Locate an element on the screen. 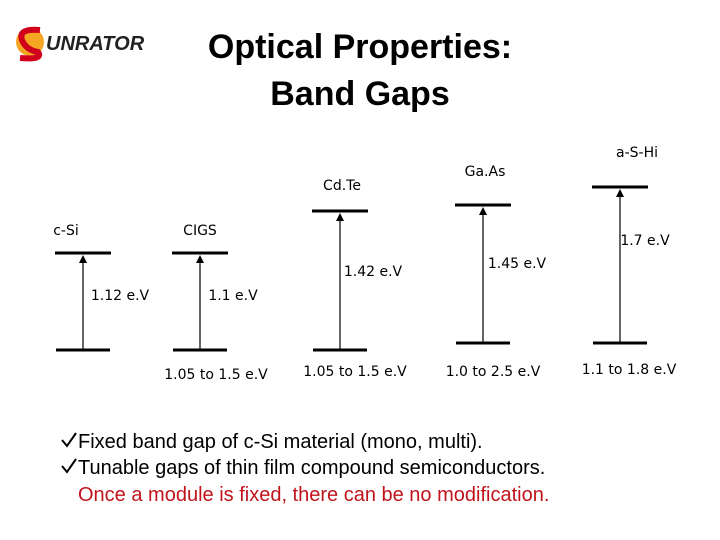 The width and height of the screenshot is (720, 540). material-name: CIGS is located at coordinates (200, 231).